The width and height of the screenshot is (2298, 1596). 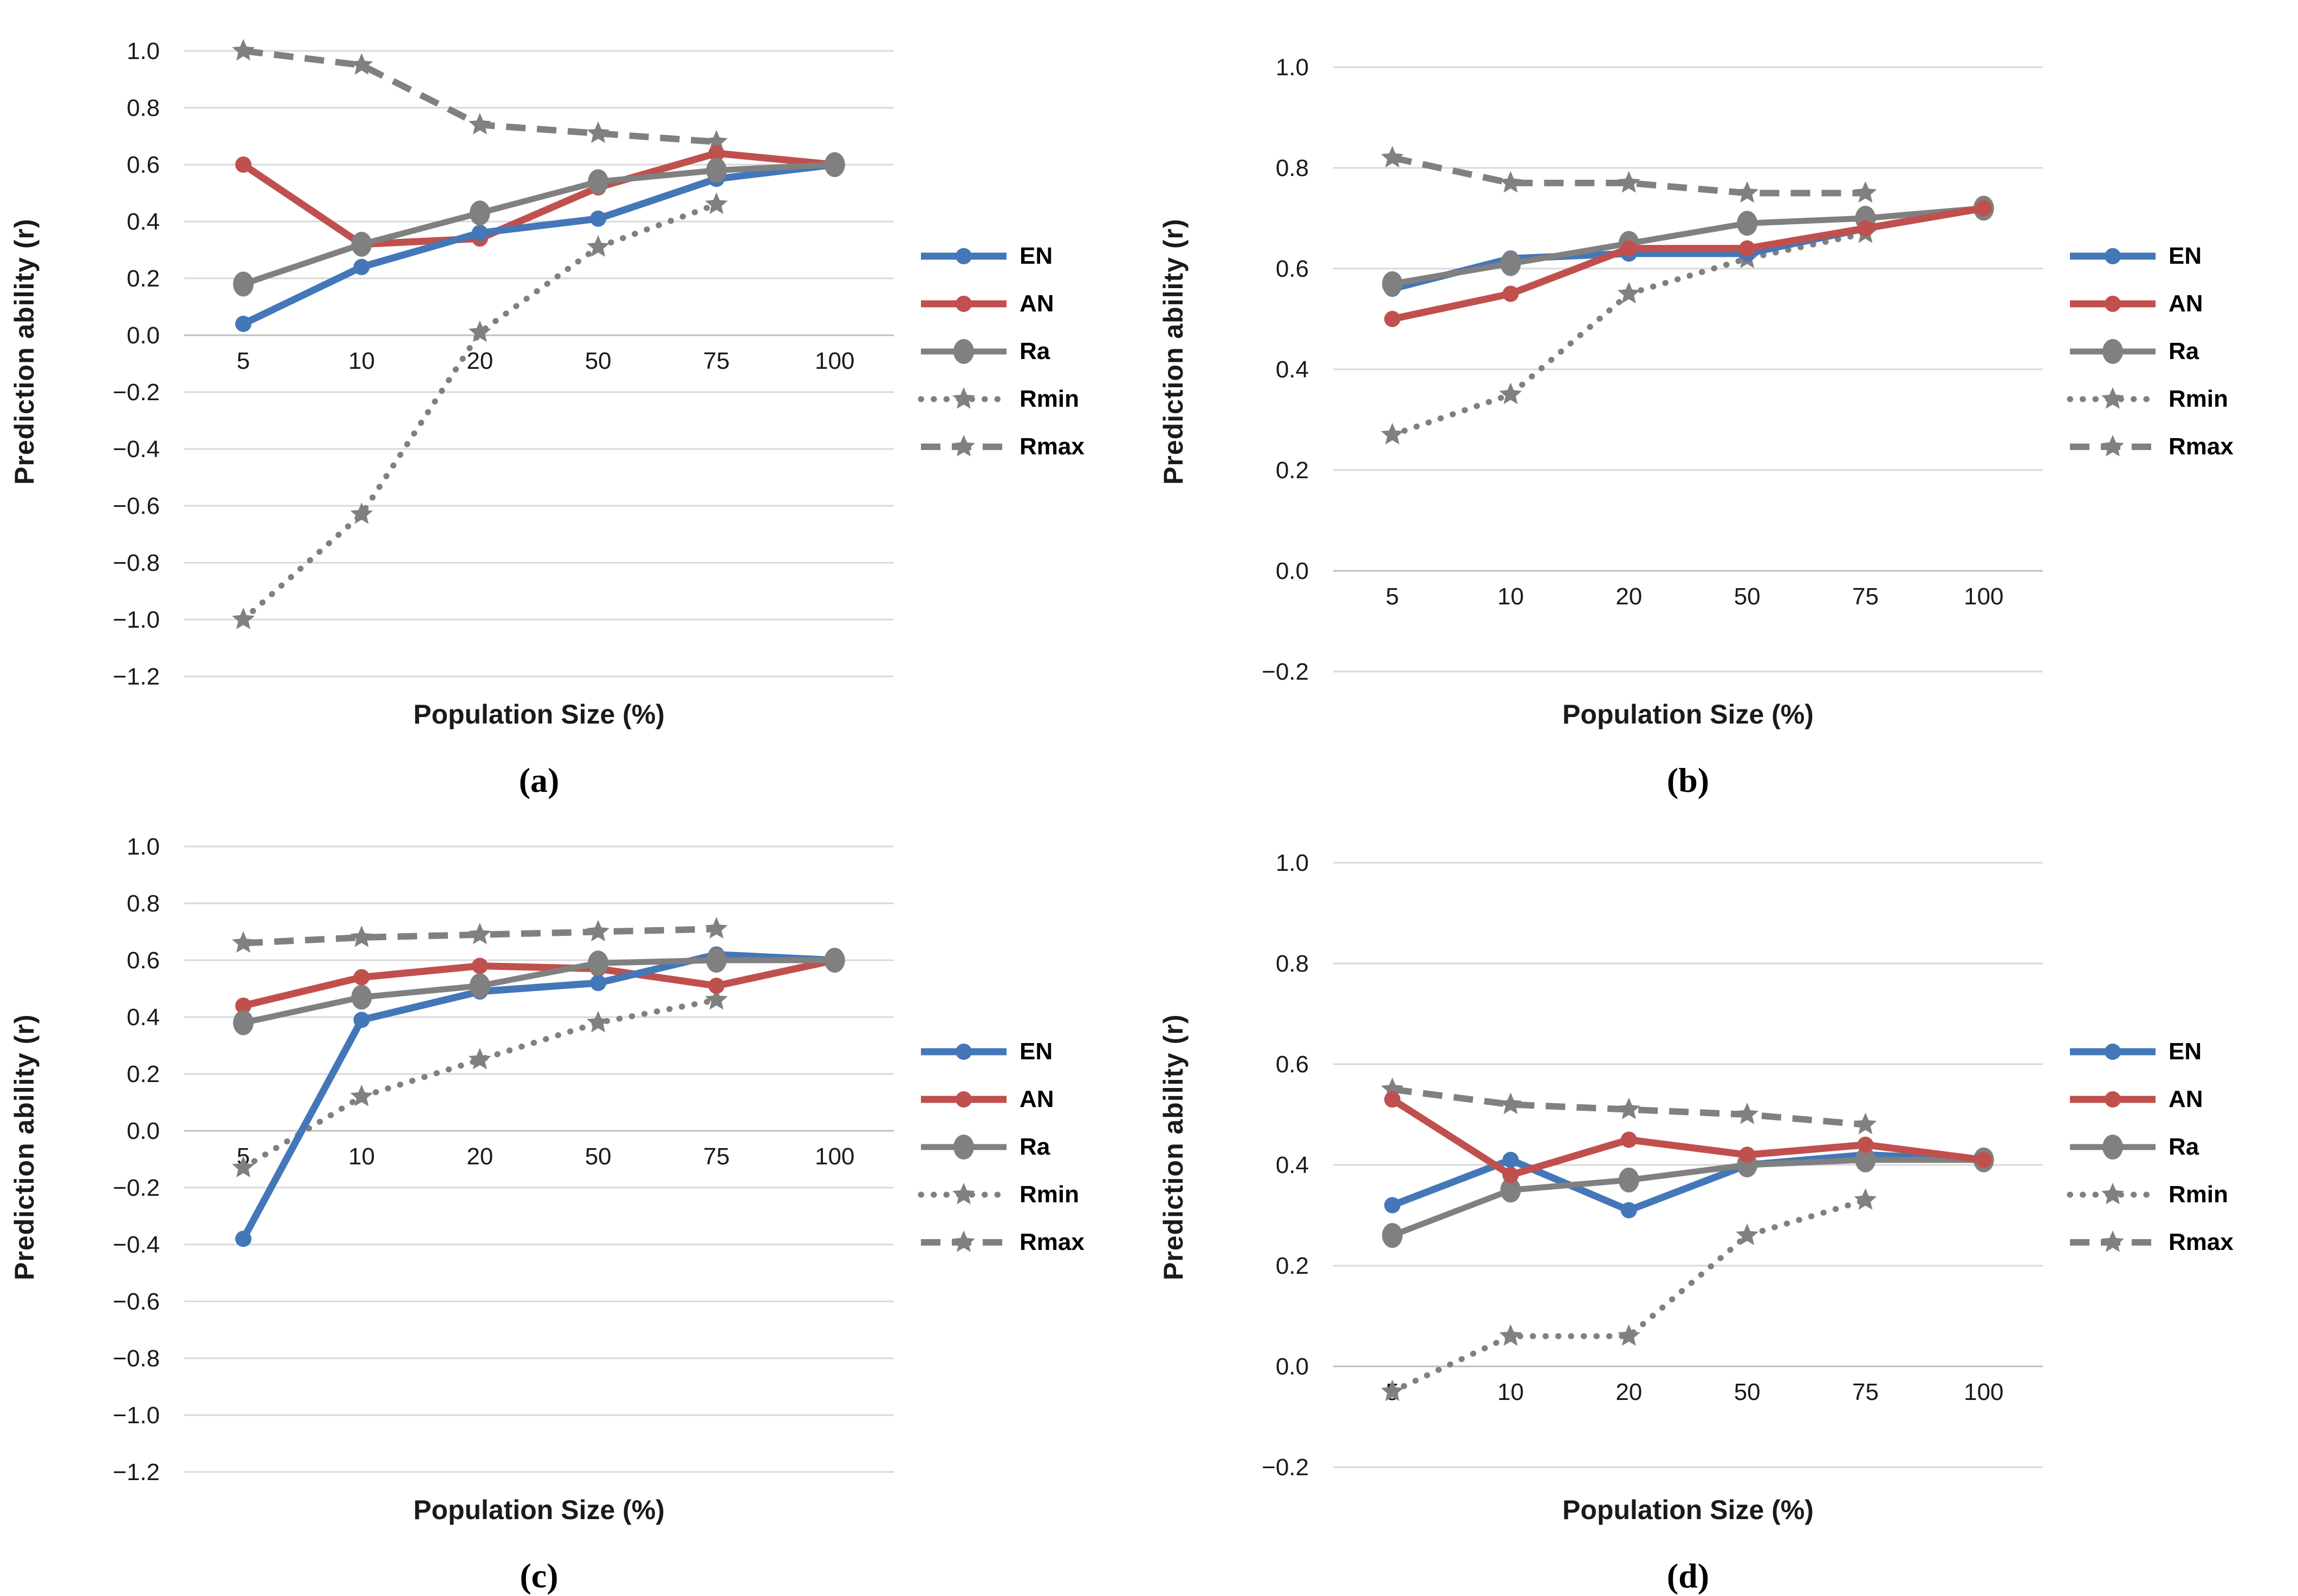 I want to click on legend-c: EN AN Ra Rmin Rmax, so click(x=1027, y=1147).